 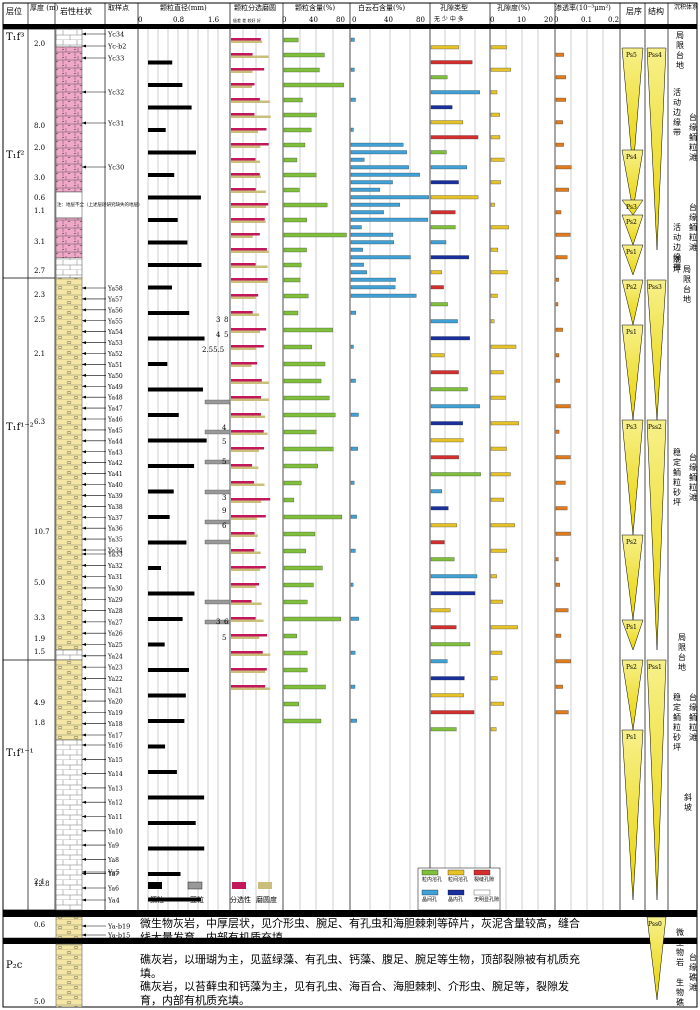 What do you see at coordinates (218, 335) in the screenshot?
I see `sorting-value: 4` at bounding box center [218, 335].